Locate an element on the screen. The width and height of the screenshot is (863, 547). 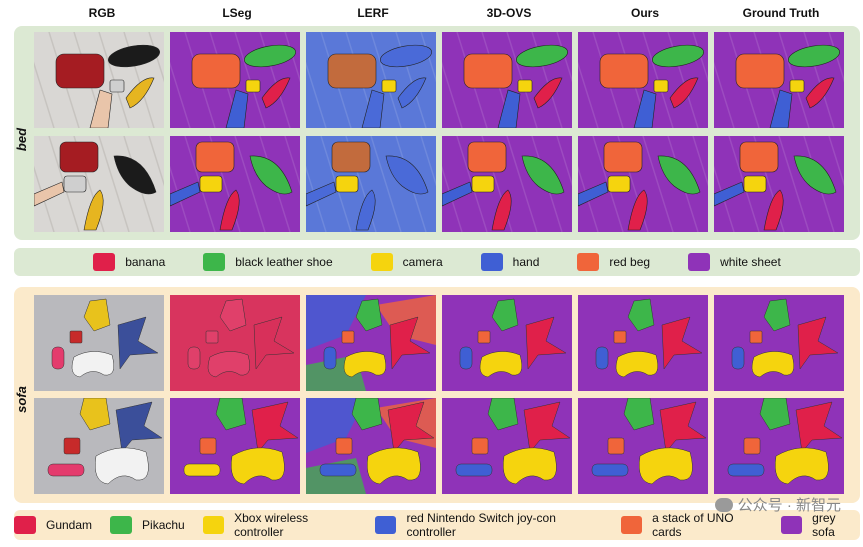
legend-item: white sheet is located at coordinates (734, 262).